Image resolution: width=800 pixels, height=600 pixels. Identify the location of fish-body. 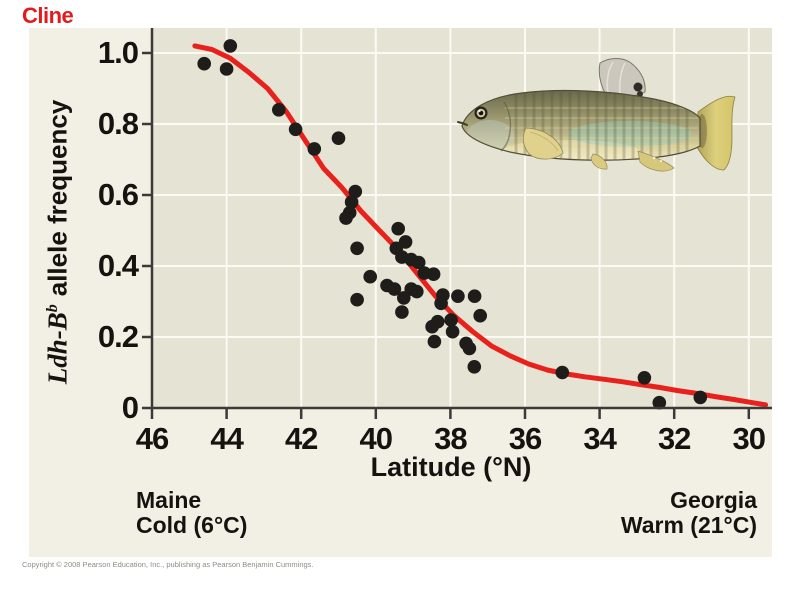
(579, 125).